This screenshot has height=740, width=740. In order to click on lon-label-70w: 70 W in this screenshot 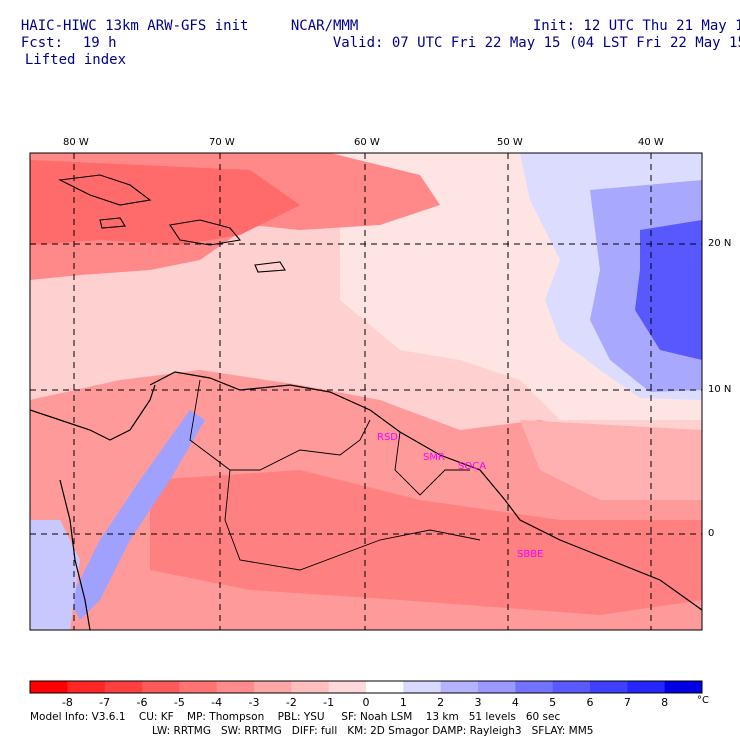, I will do `click(222, 142)`.